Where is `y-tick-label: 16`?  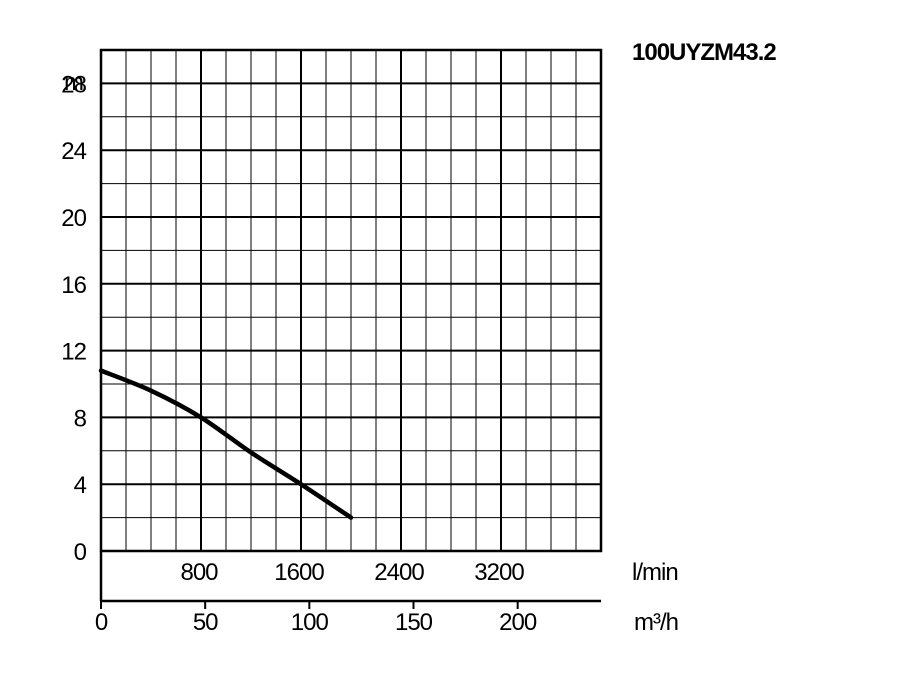
y-tick-label: 16 is located at coordinates (73, 285).